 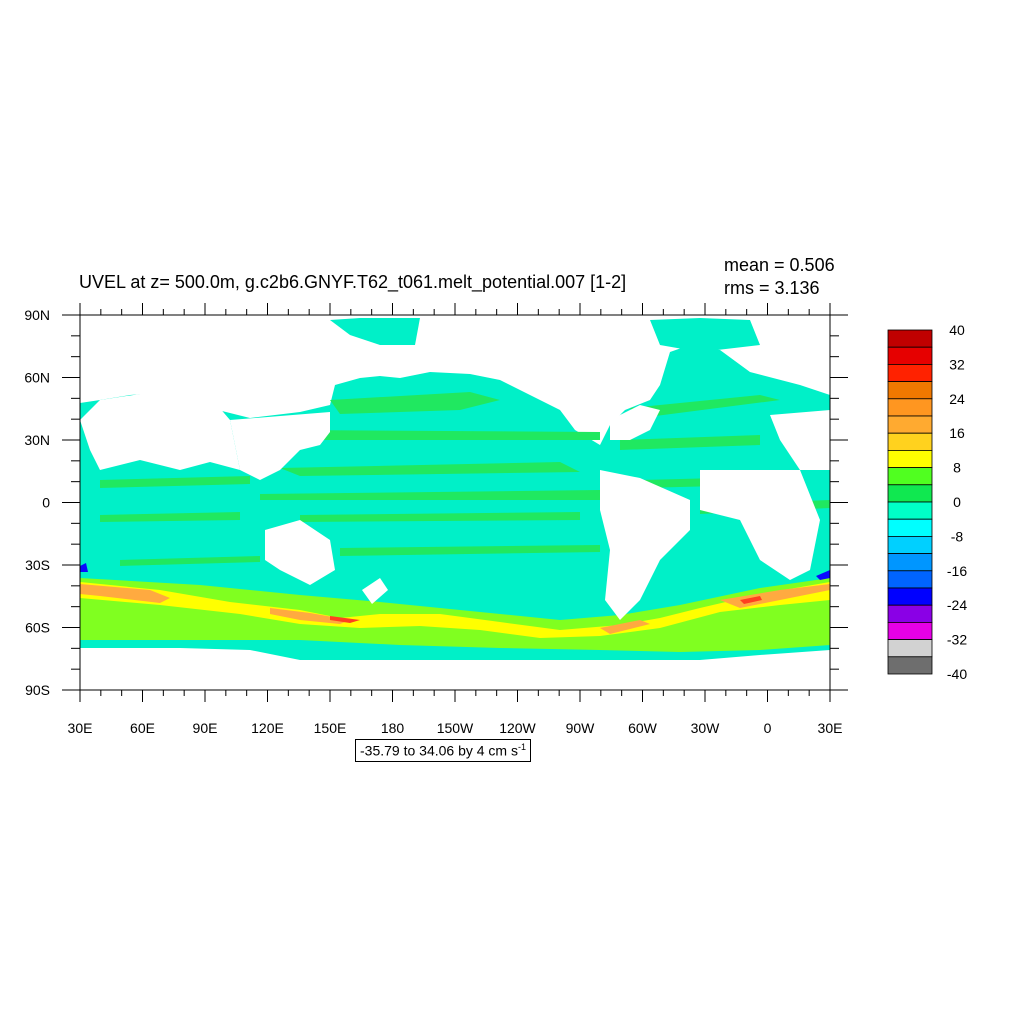 What do you see at coordinates (455, 615) in the screenshot?
I see `acc-band` at bounding box center [455, 615].